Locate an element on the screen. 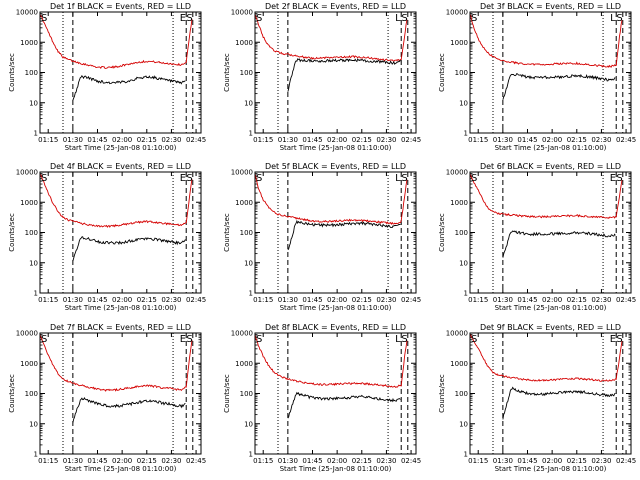 The width and height of the screenshot is (640, 480). panel-title: Det 8f BLACK = Events, RED = LLD is located at coordinates (335, 327).